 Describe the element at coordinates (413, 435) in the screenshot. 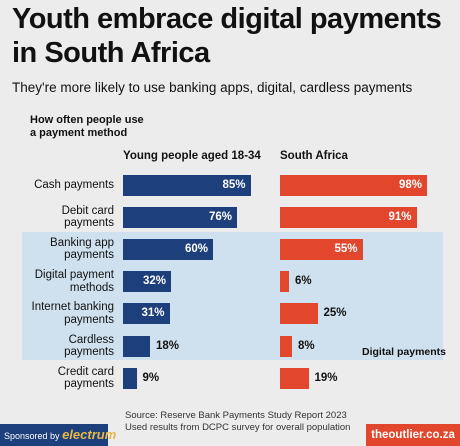

I see `site-name: theoutlier.co.za` at that location.